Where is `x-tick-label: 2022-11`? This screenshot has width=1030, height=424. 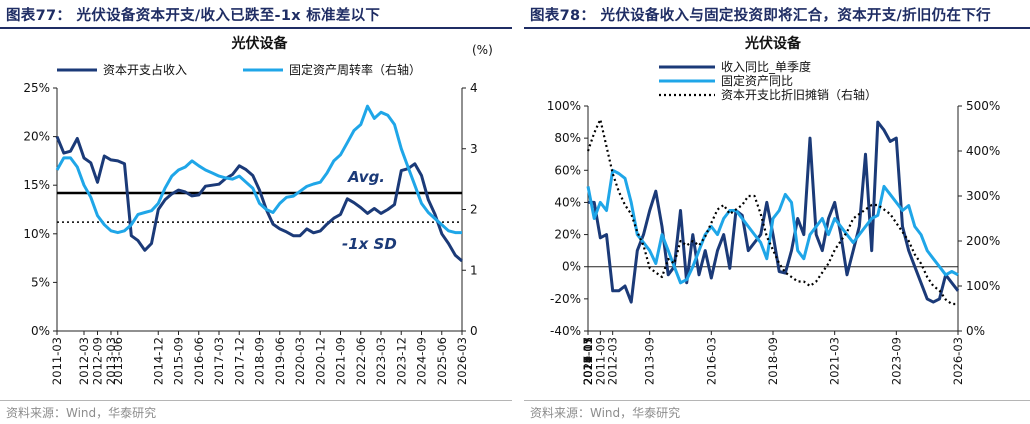 x-tick-label: 2022-11 is located at coordinates (588, 361).